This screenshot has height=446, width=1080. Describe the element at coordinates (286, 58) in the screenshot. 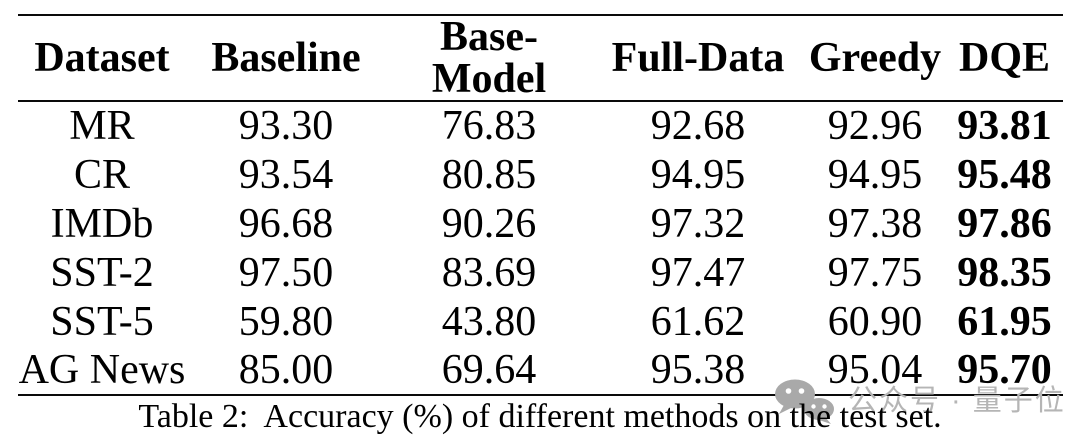

I see `column-header-baseline: Baseline` at that location.